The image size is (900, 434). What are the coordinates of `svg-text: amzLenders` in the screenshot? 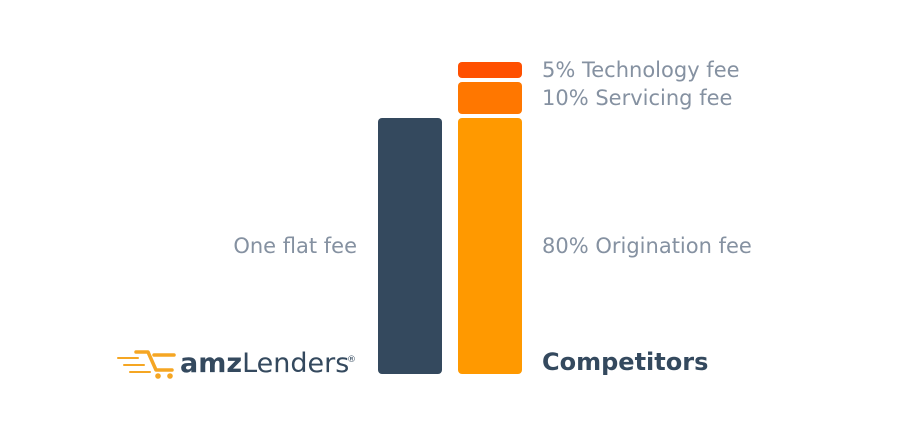 It's located at (264, 363).